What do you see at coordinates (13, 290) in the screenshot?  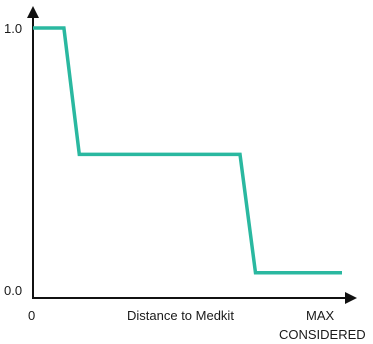 I see `y-tick-label-bottom: 0.0` at bounding box center [13, 290].